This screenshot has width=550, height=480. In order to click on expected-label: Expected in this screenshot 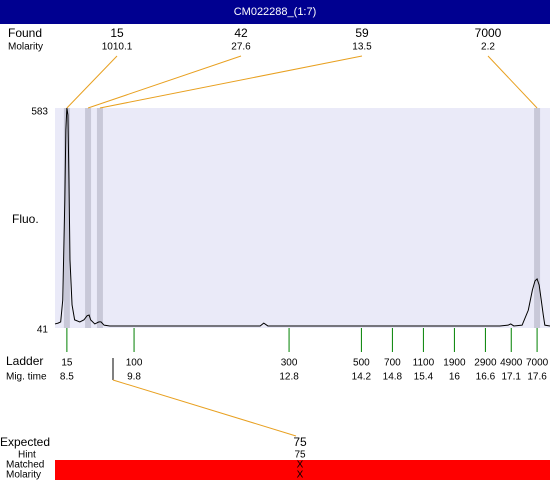, I will do `click(25, 442)`.